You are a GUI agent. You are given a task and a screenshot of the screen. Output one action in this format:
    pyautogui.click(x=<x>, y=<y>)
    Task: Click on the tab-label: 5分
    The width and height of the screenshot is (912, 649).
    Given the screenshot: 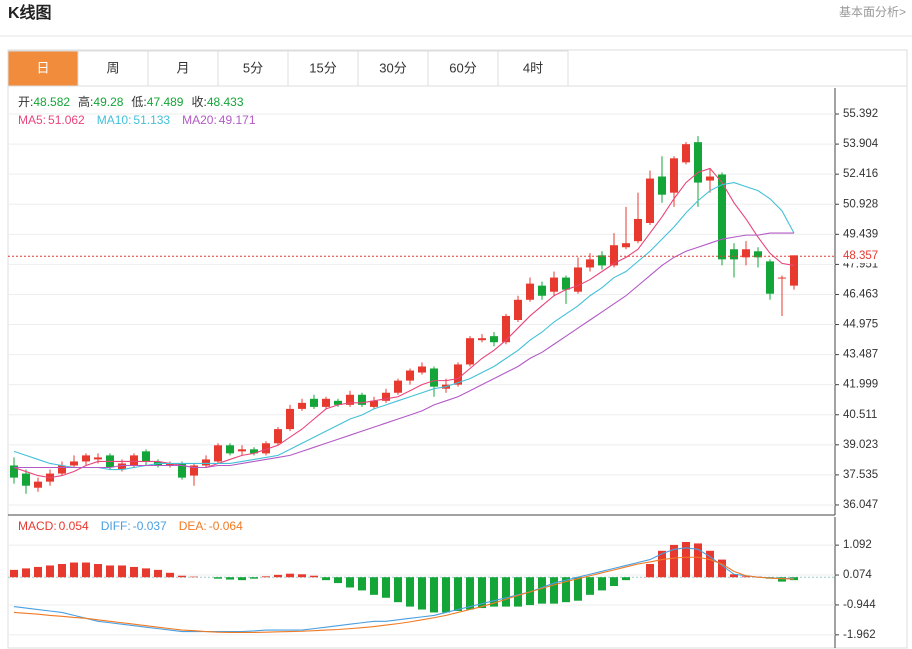 What is the action you would take?
    pyautogui.click(x=253, y=67)
    